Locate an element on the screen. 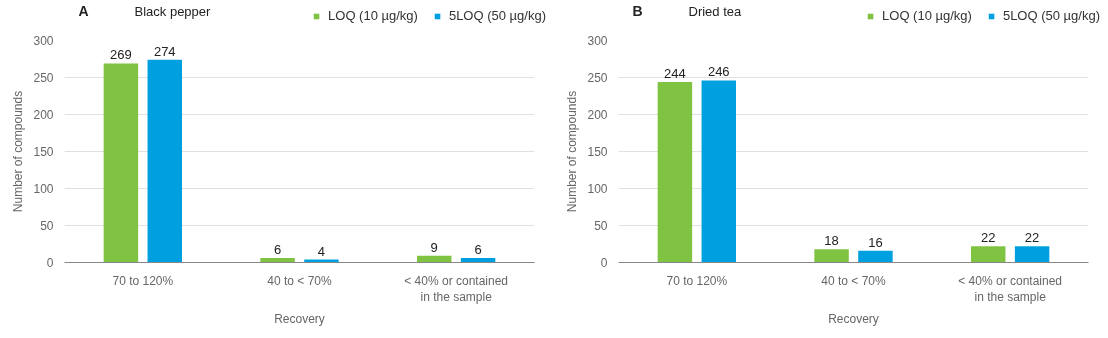 The width and height of the screenshot is (1108, 338). data-label: 4 is located at coordinates (321, 251).